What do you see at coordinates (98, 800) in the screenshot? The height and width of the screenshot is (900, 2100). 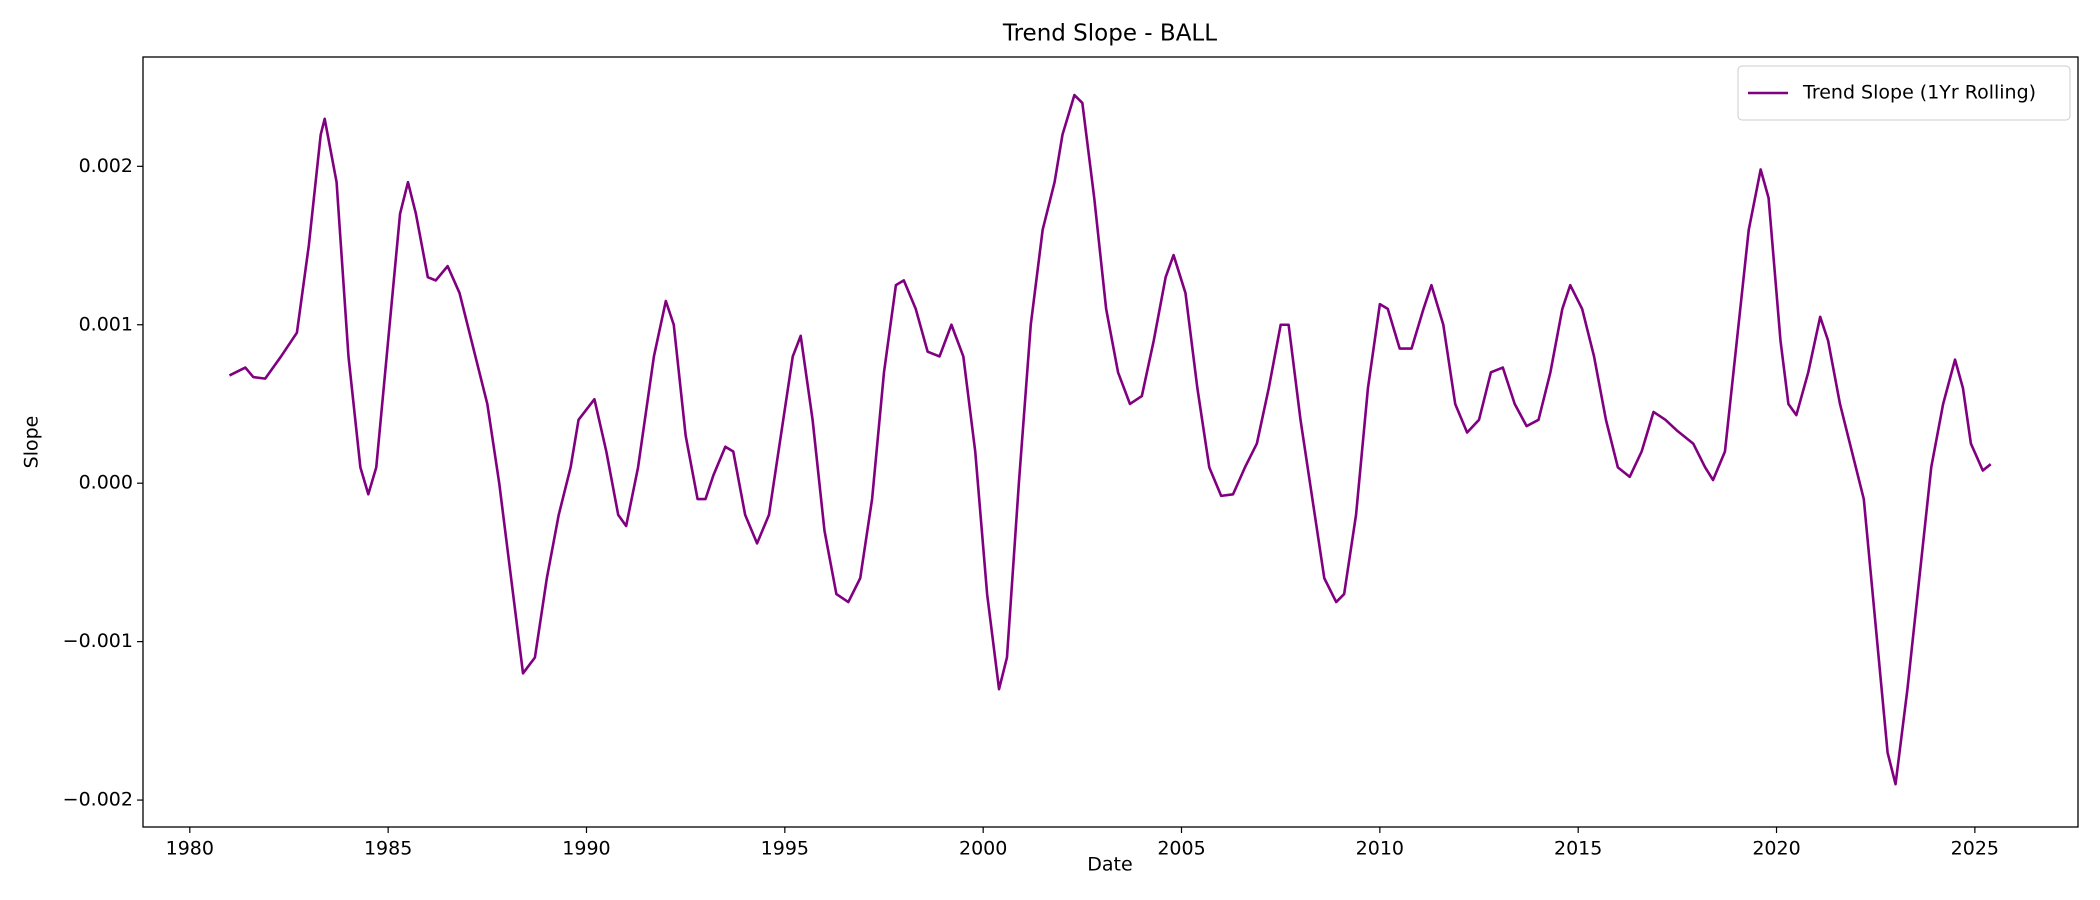 I see `y-tick-label: −0.002` at bounding box center [98, 800].